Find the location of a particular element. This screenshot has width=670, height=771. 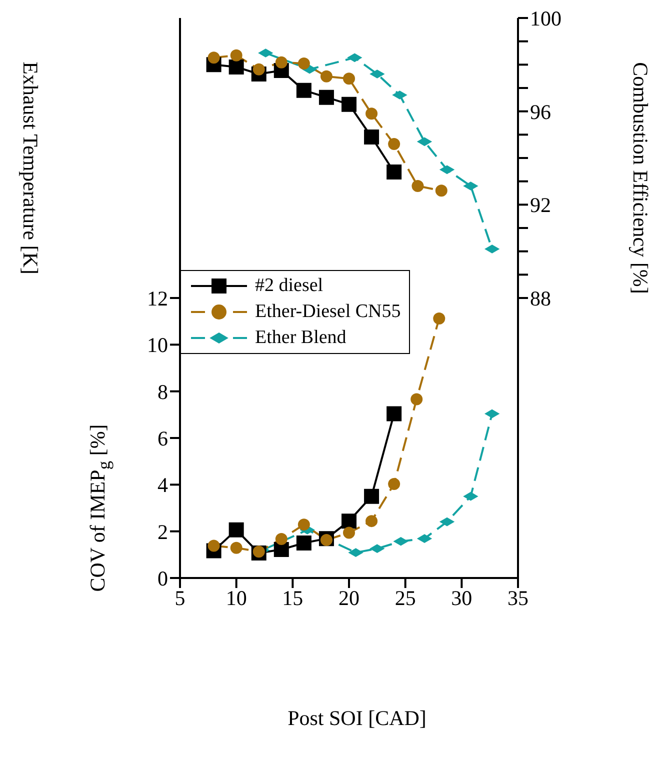

legend-label: Ether Blend is located at coordinates (300, 338).